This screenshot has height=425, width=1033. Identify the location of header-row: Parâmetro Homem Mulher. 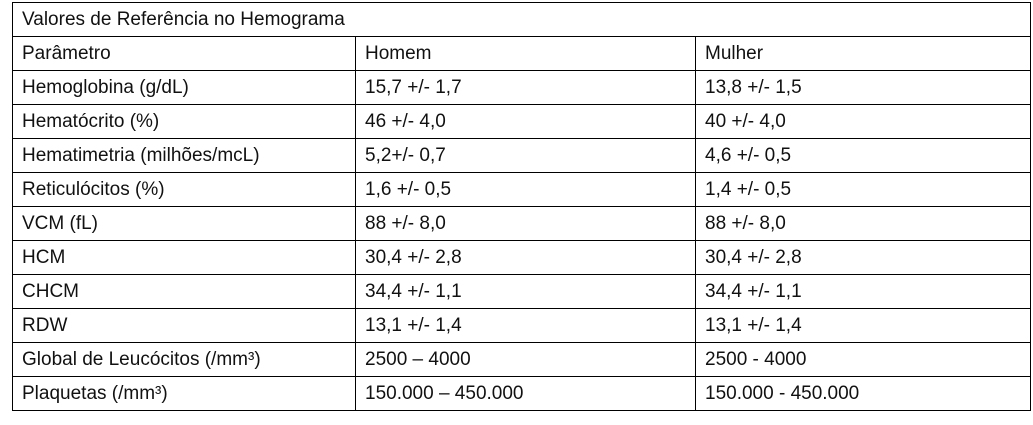
(522, 53).